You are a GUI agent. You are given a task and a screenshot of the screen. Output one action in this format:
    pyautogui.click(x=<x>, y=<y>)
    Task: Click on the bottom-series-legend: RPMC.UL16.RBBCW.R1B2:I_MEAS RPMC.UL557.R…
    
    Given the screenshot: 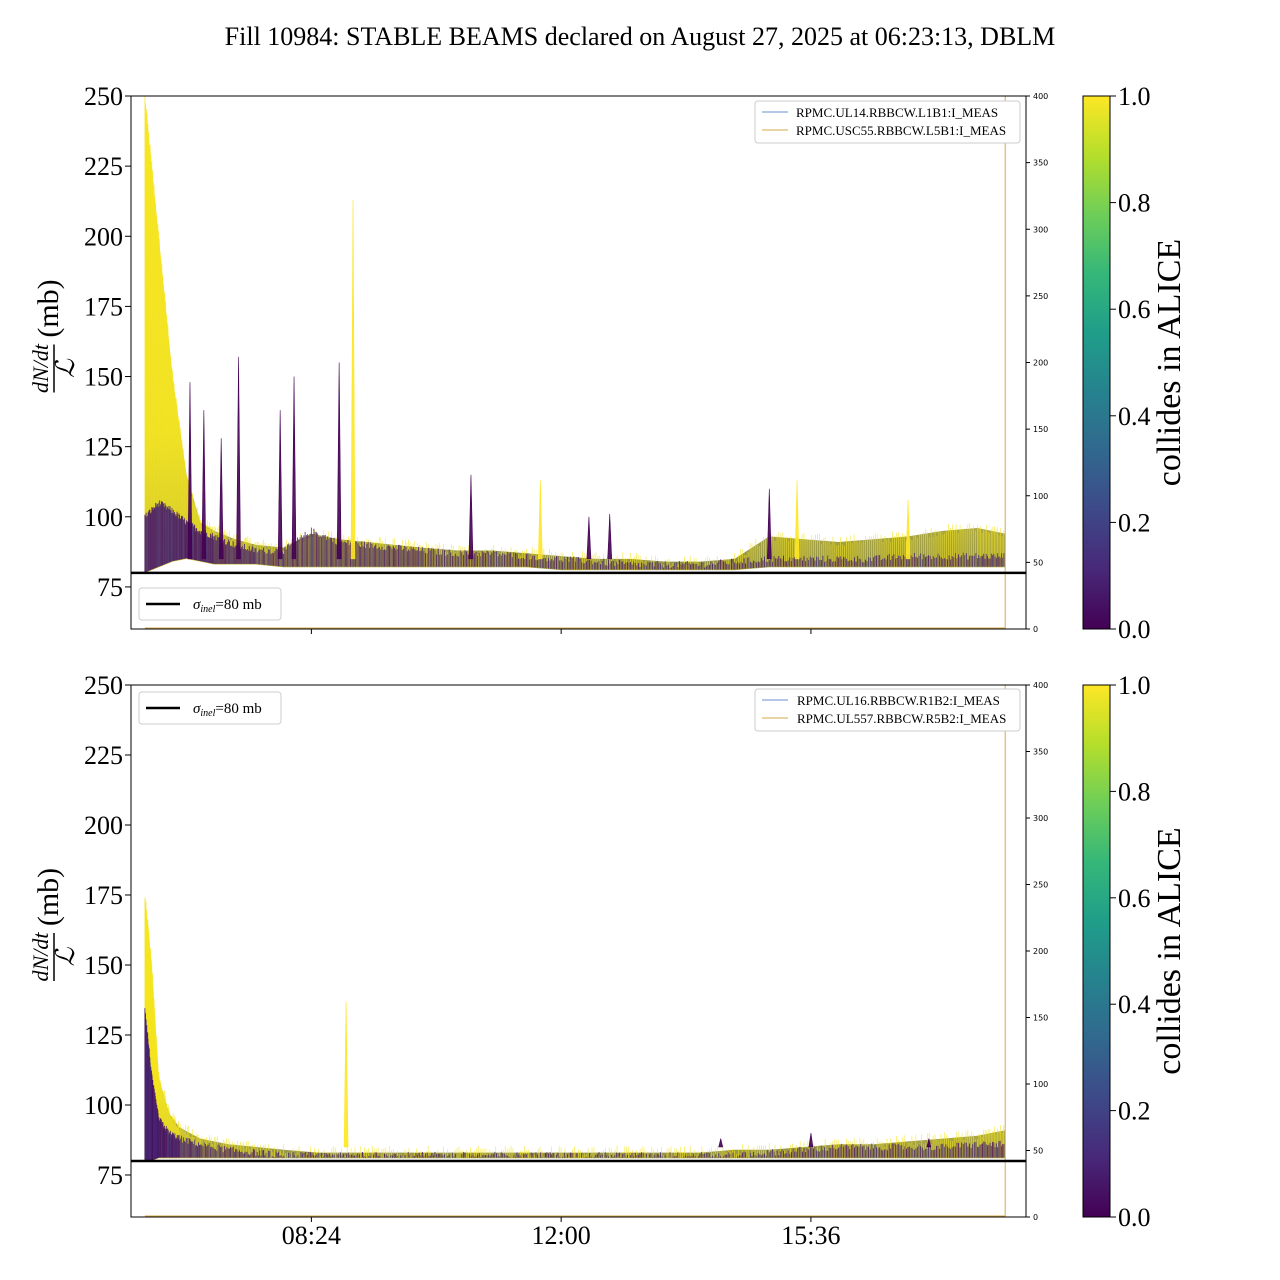 What is the action you would take?
    pyautogui.click(x=887, y=710)
    